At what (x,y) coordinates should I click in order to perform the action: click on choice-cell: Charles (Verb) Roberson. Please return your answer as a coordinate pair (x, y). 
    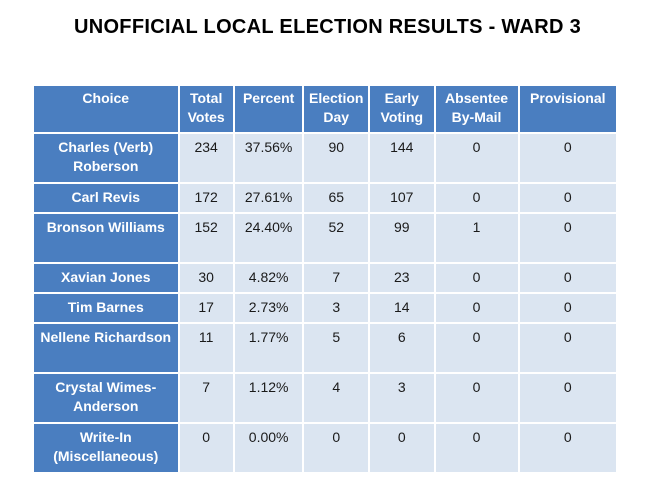
    Looking at the image, I should click on (106, 158).